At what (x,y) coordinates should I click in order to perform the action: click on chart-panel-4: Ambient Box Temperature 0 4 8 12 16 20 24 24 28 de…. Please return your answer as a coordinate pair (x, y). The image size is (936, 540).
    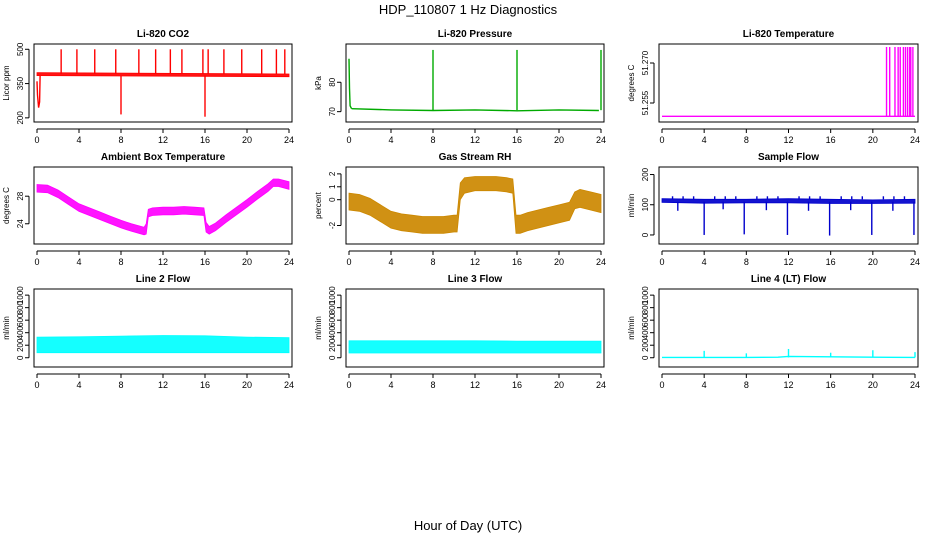
    Looking at the image, I should click on (148, 209).